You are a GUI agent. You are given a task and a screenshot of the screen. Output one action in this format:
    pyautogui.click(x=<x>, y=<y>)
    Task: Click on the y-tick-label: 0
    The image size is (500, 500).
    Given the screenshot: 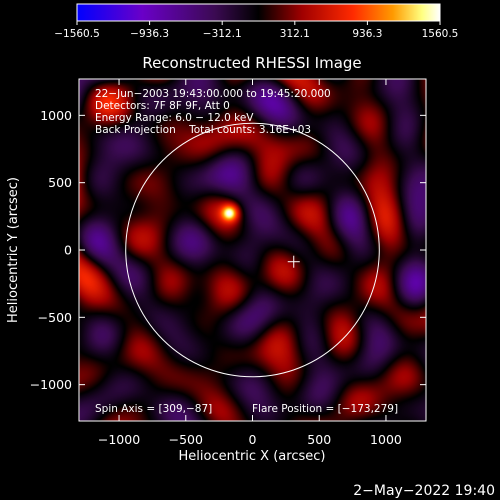 What is the action you would take?
    pyautogui.click(x=68, y=250)
    